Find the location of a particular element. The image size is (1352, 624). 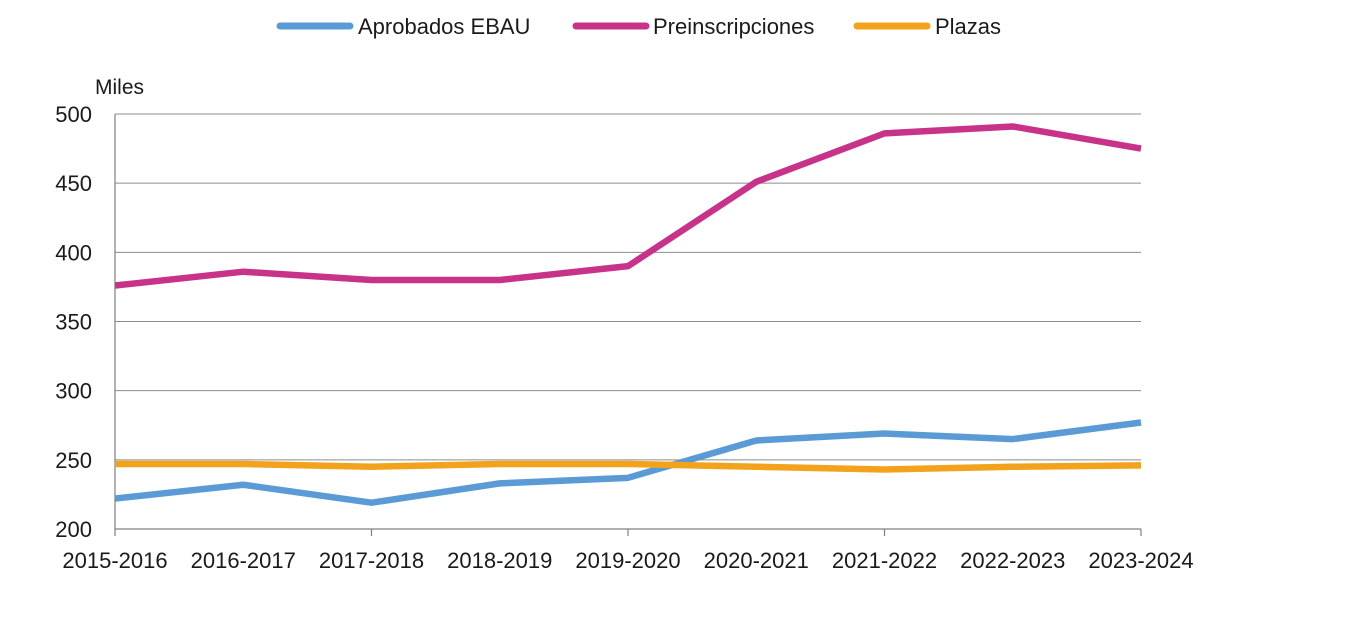

x-tick-label: 2021-2022 is located at coordinates (884, 560).